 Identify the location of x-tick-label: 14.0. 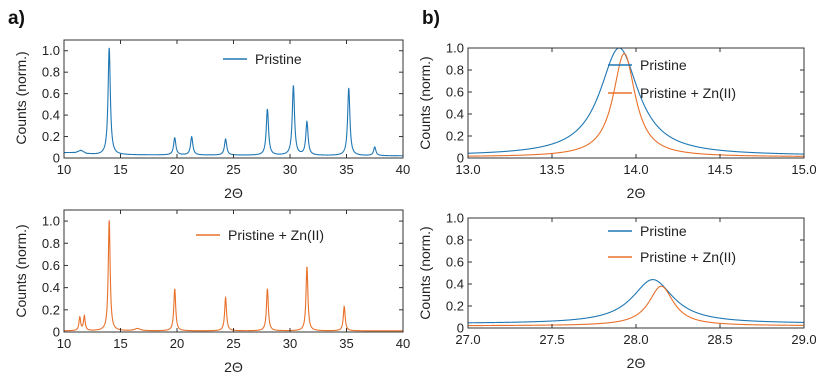
(635, 169).